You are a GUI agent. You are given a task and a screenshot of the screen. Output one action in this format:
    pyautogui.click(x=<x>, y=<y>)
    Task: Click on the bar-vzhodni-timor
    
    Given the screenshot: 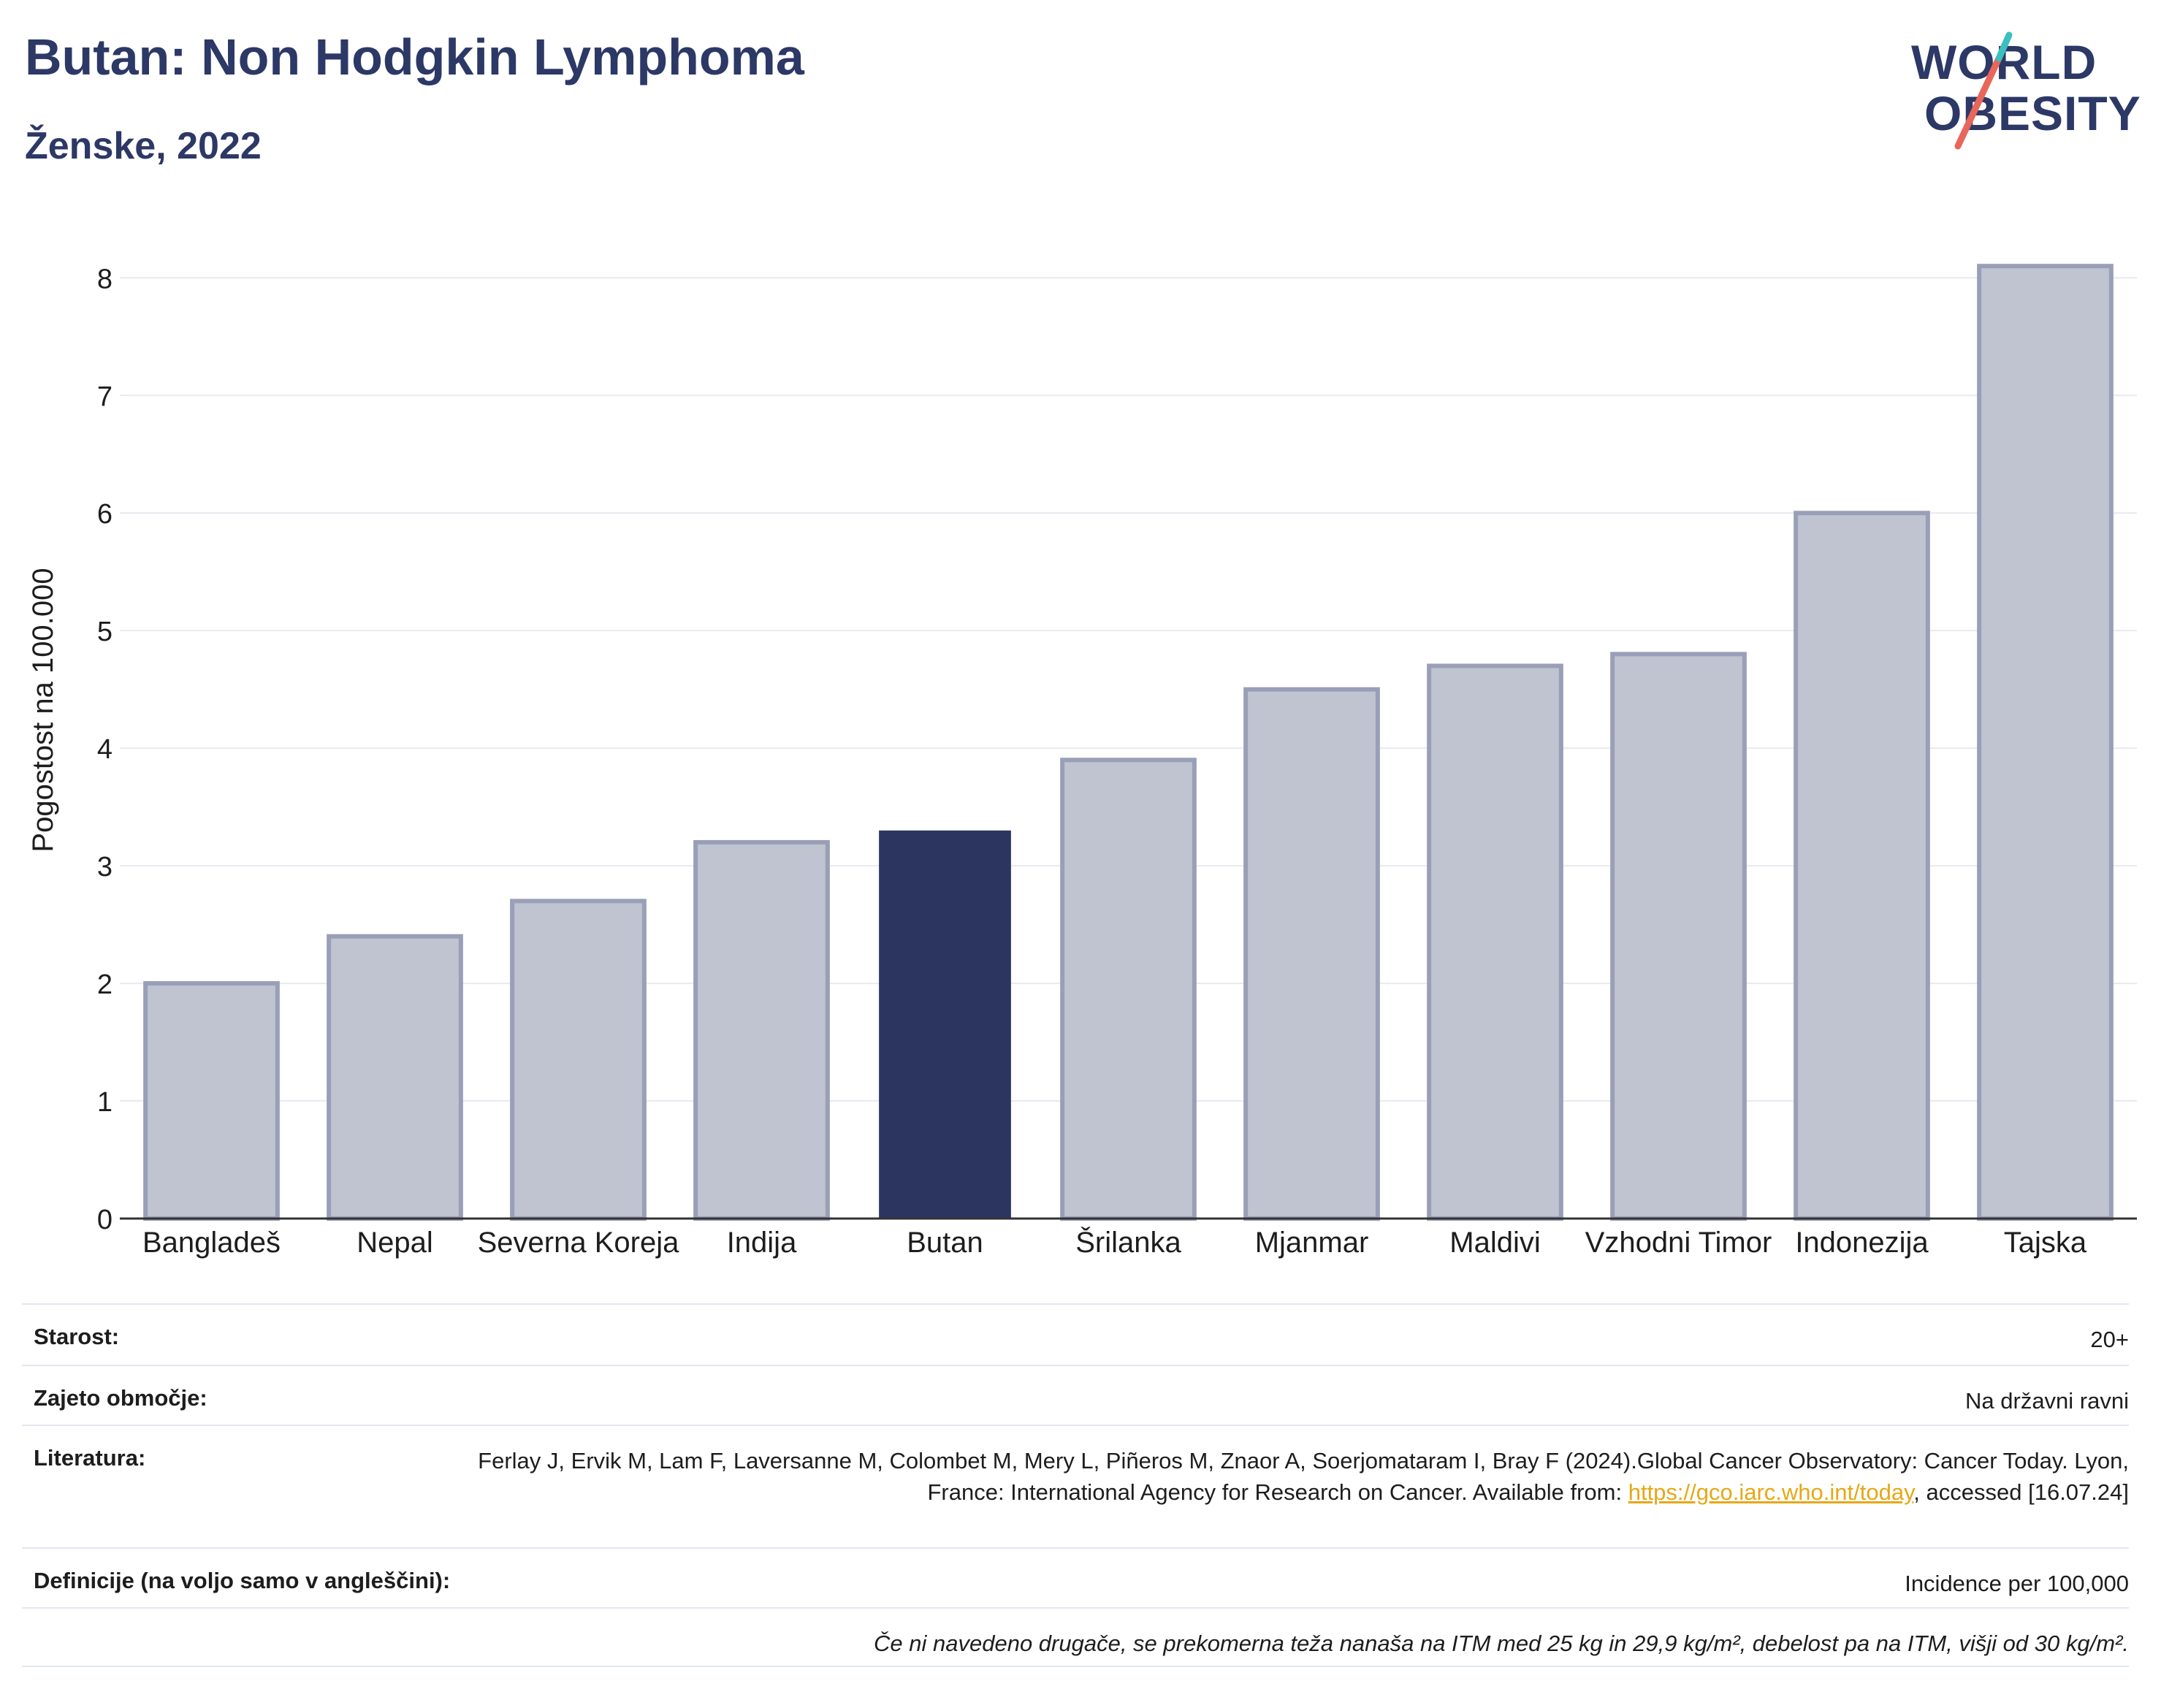 What is the action you would take?
    pyautogui.click(x=1678, y=937)
    